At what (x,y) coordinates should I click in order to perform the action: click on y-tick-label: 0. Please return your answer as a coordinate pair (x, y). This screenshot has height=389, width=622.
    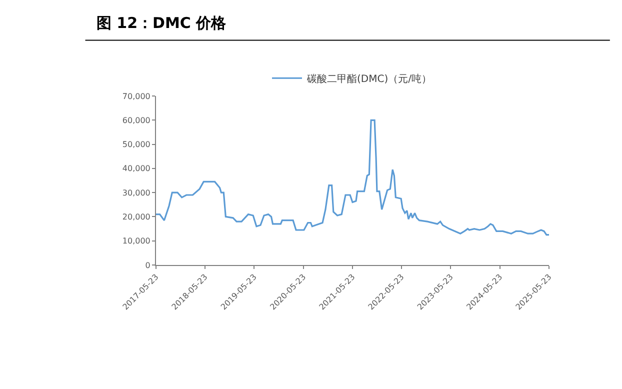
    Looking at the image, I should click on (147, 265).